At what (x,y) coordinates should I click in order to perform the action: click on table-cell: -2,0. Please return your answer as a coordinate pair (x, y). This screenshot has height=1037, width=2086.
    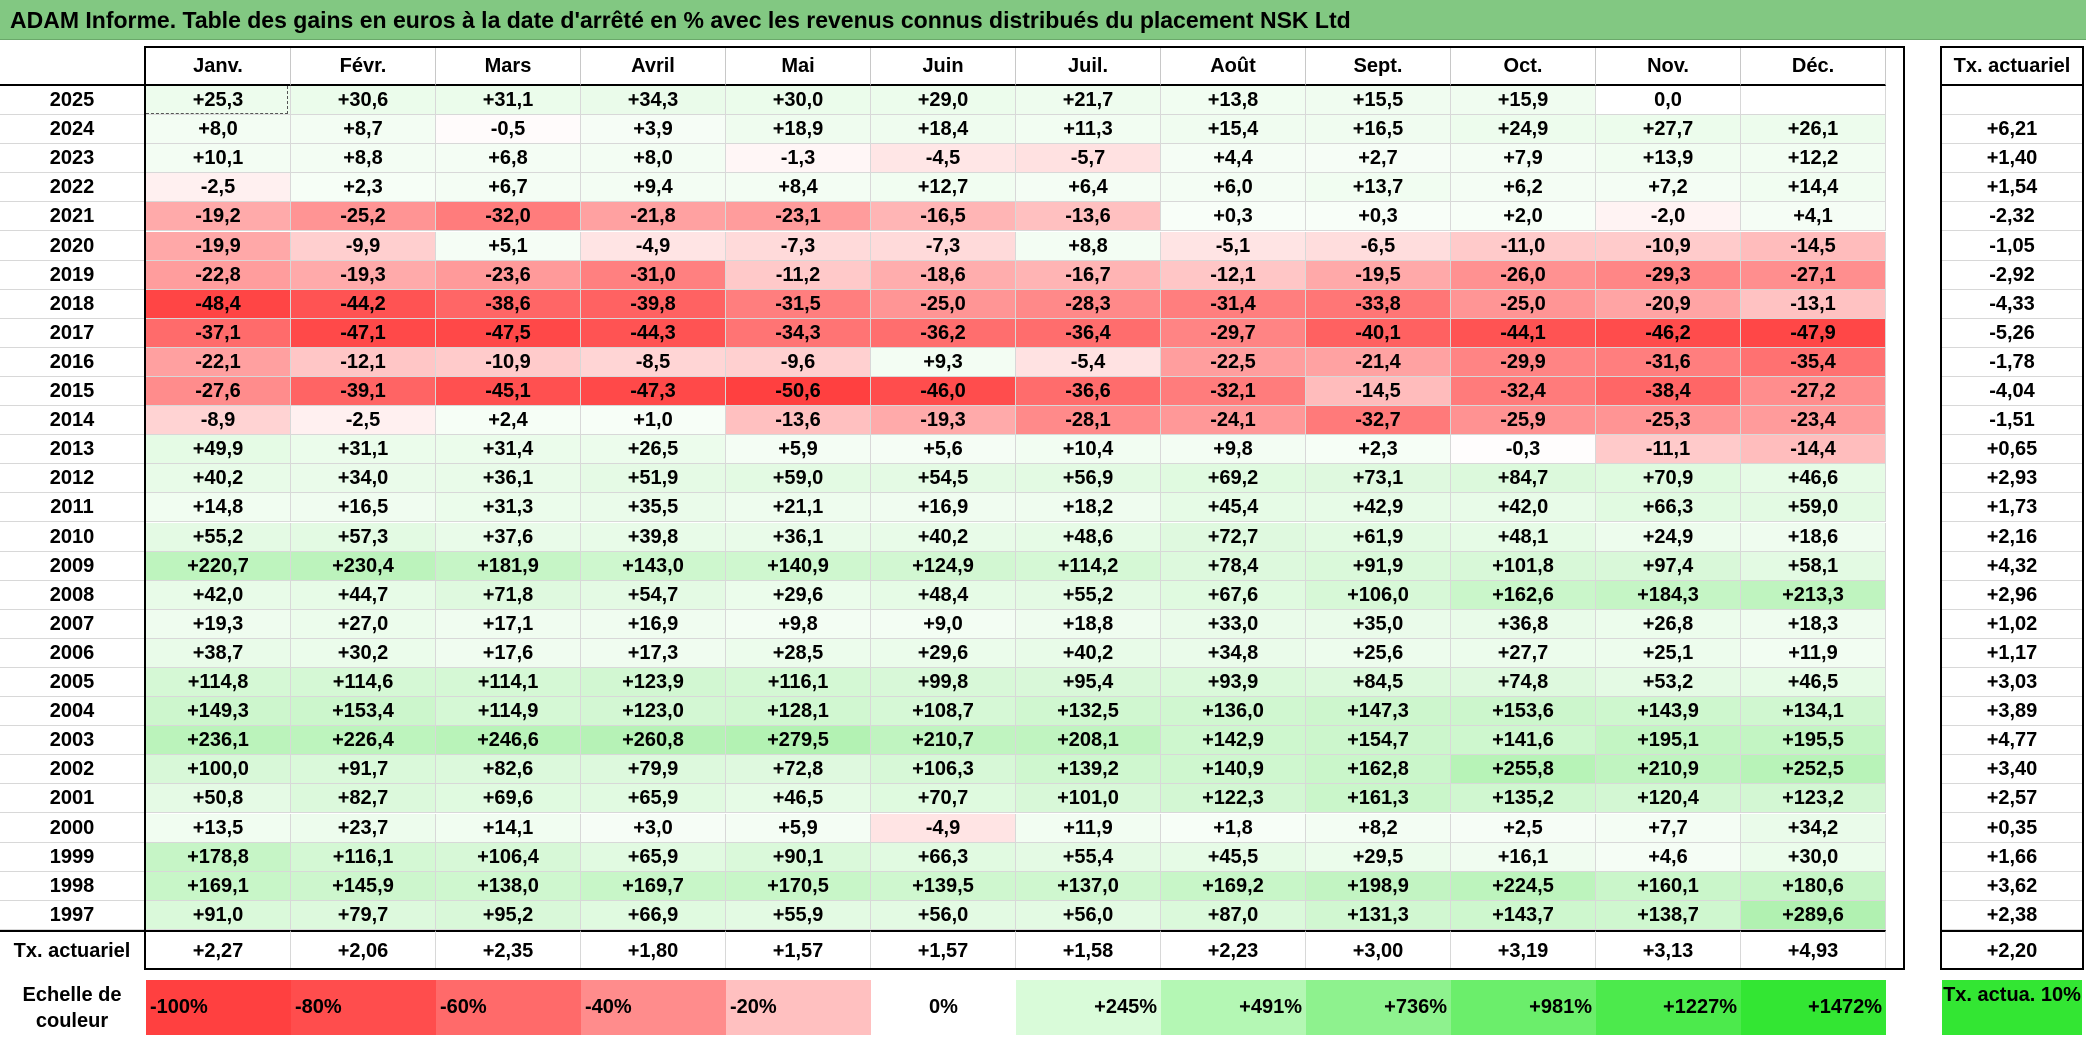
    Looking at the image, I should click on (1668, 217).